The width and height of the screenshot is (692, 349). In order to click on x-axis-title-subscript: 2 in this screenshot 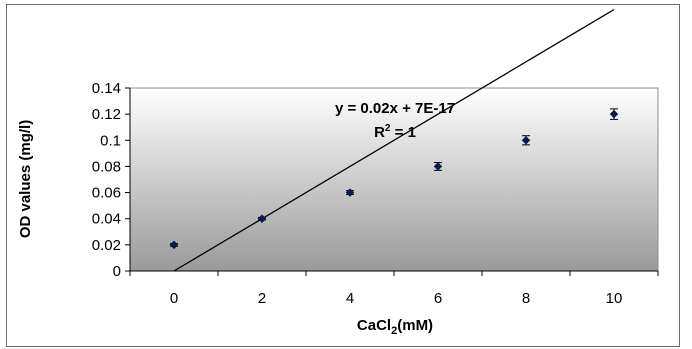, I will do `click(394, 331)`.